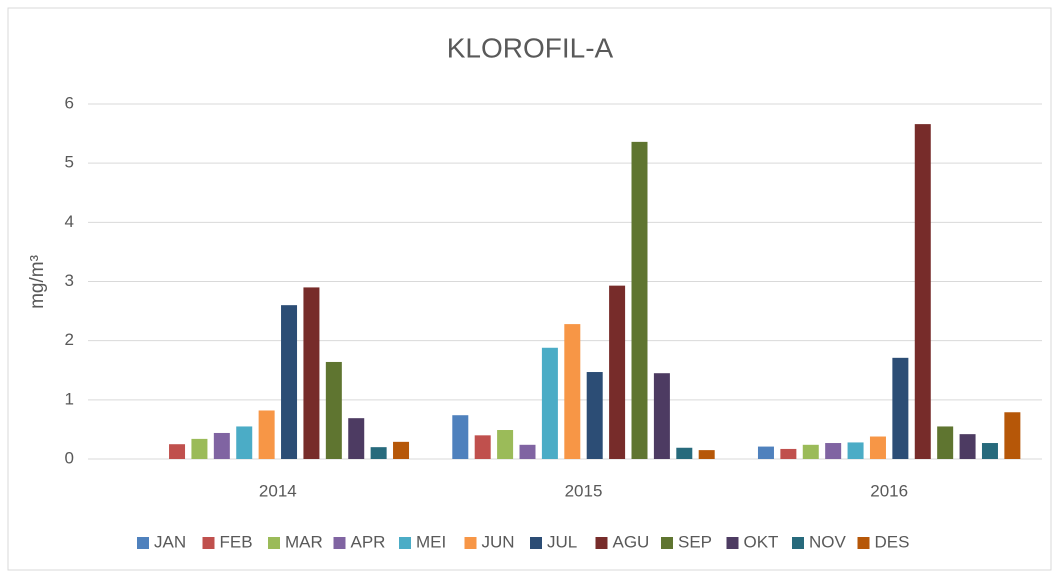 The image size is (1060, 582). What do you see at coordinates (892, 541) in the screenshot?
I see `legend-label: DES` at bounding box center [892, 541].